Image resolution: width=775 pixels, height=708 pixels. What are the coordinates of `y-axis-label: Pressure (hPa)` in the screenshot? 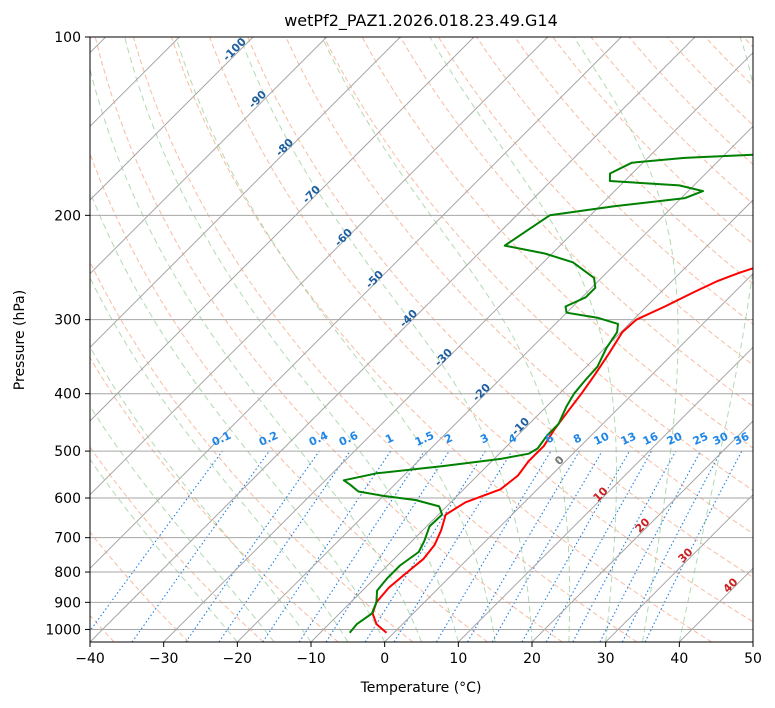 It's located at (20, 340).